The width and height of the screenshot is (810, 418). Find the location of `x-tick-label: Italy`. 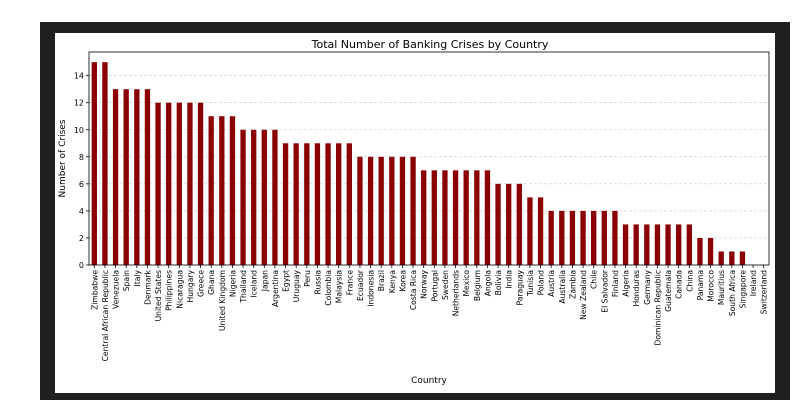

x-tick-label: Italy is located at coordinates (137, 278).